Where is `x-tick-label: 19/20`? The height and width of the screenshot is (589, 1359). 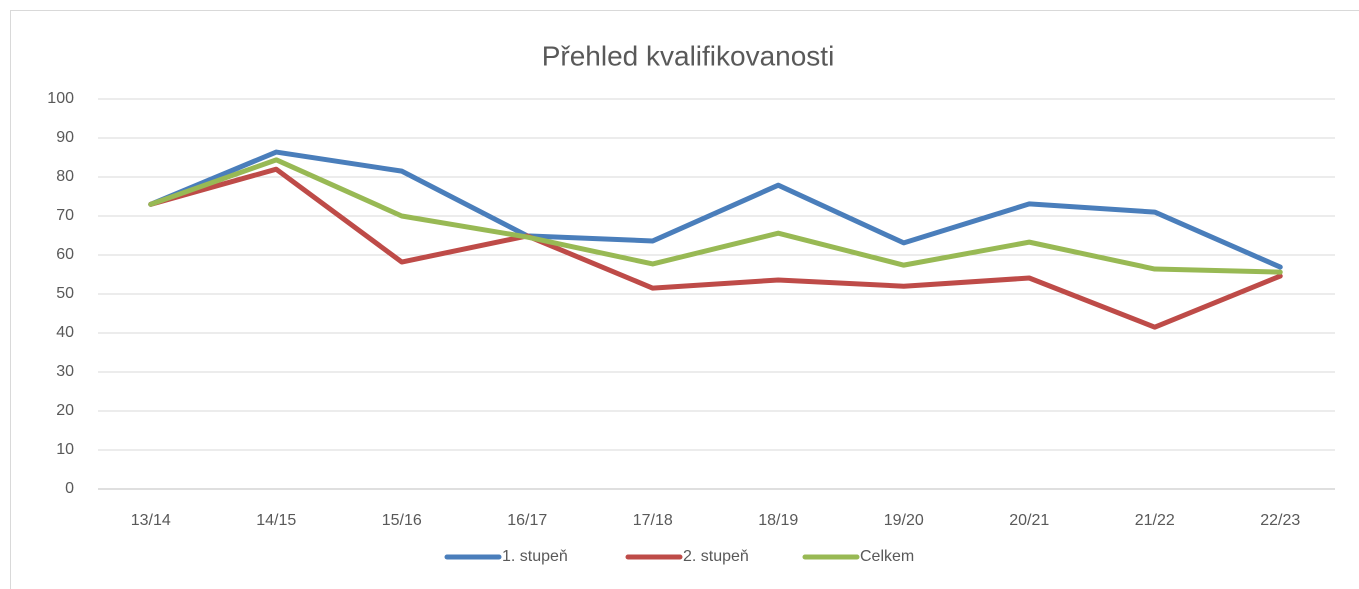
x-tick-label: 19/20 is located at coordinates (904, 520).